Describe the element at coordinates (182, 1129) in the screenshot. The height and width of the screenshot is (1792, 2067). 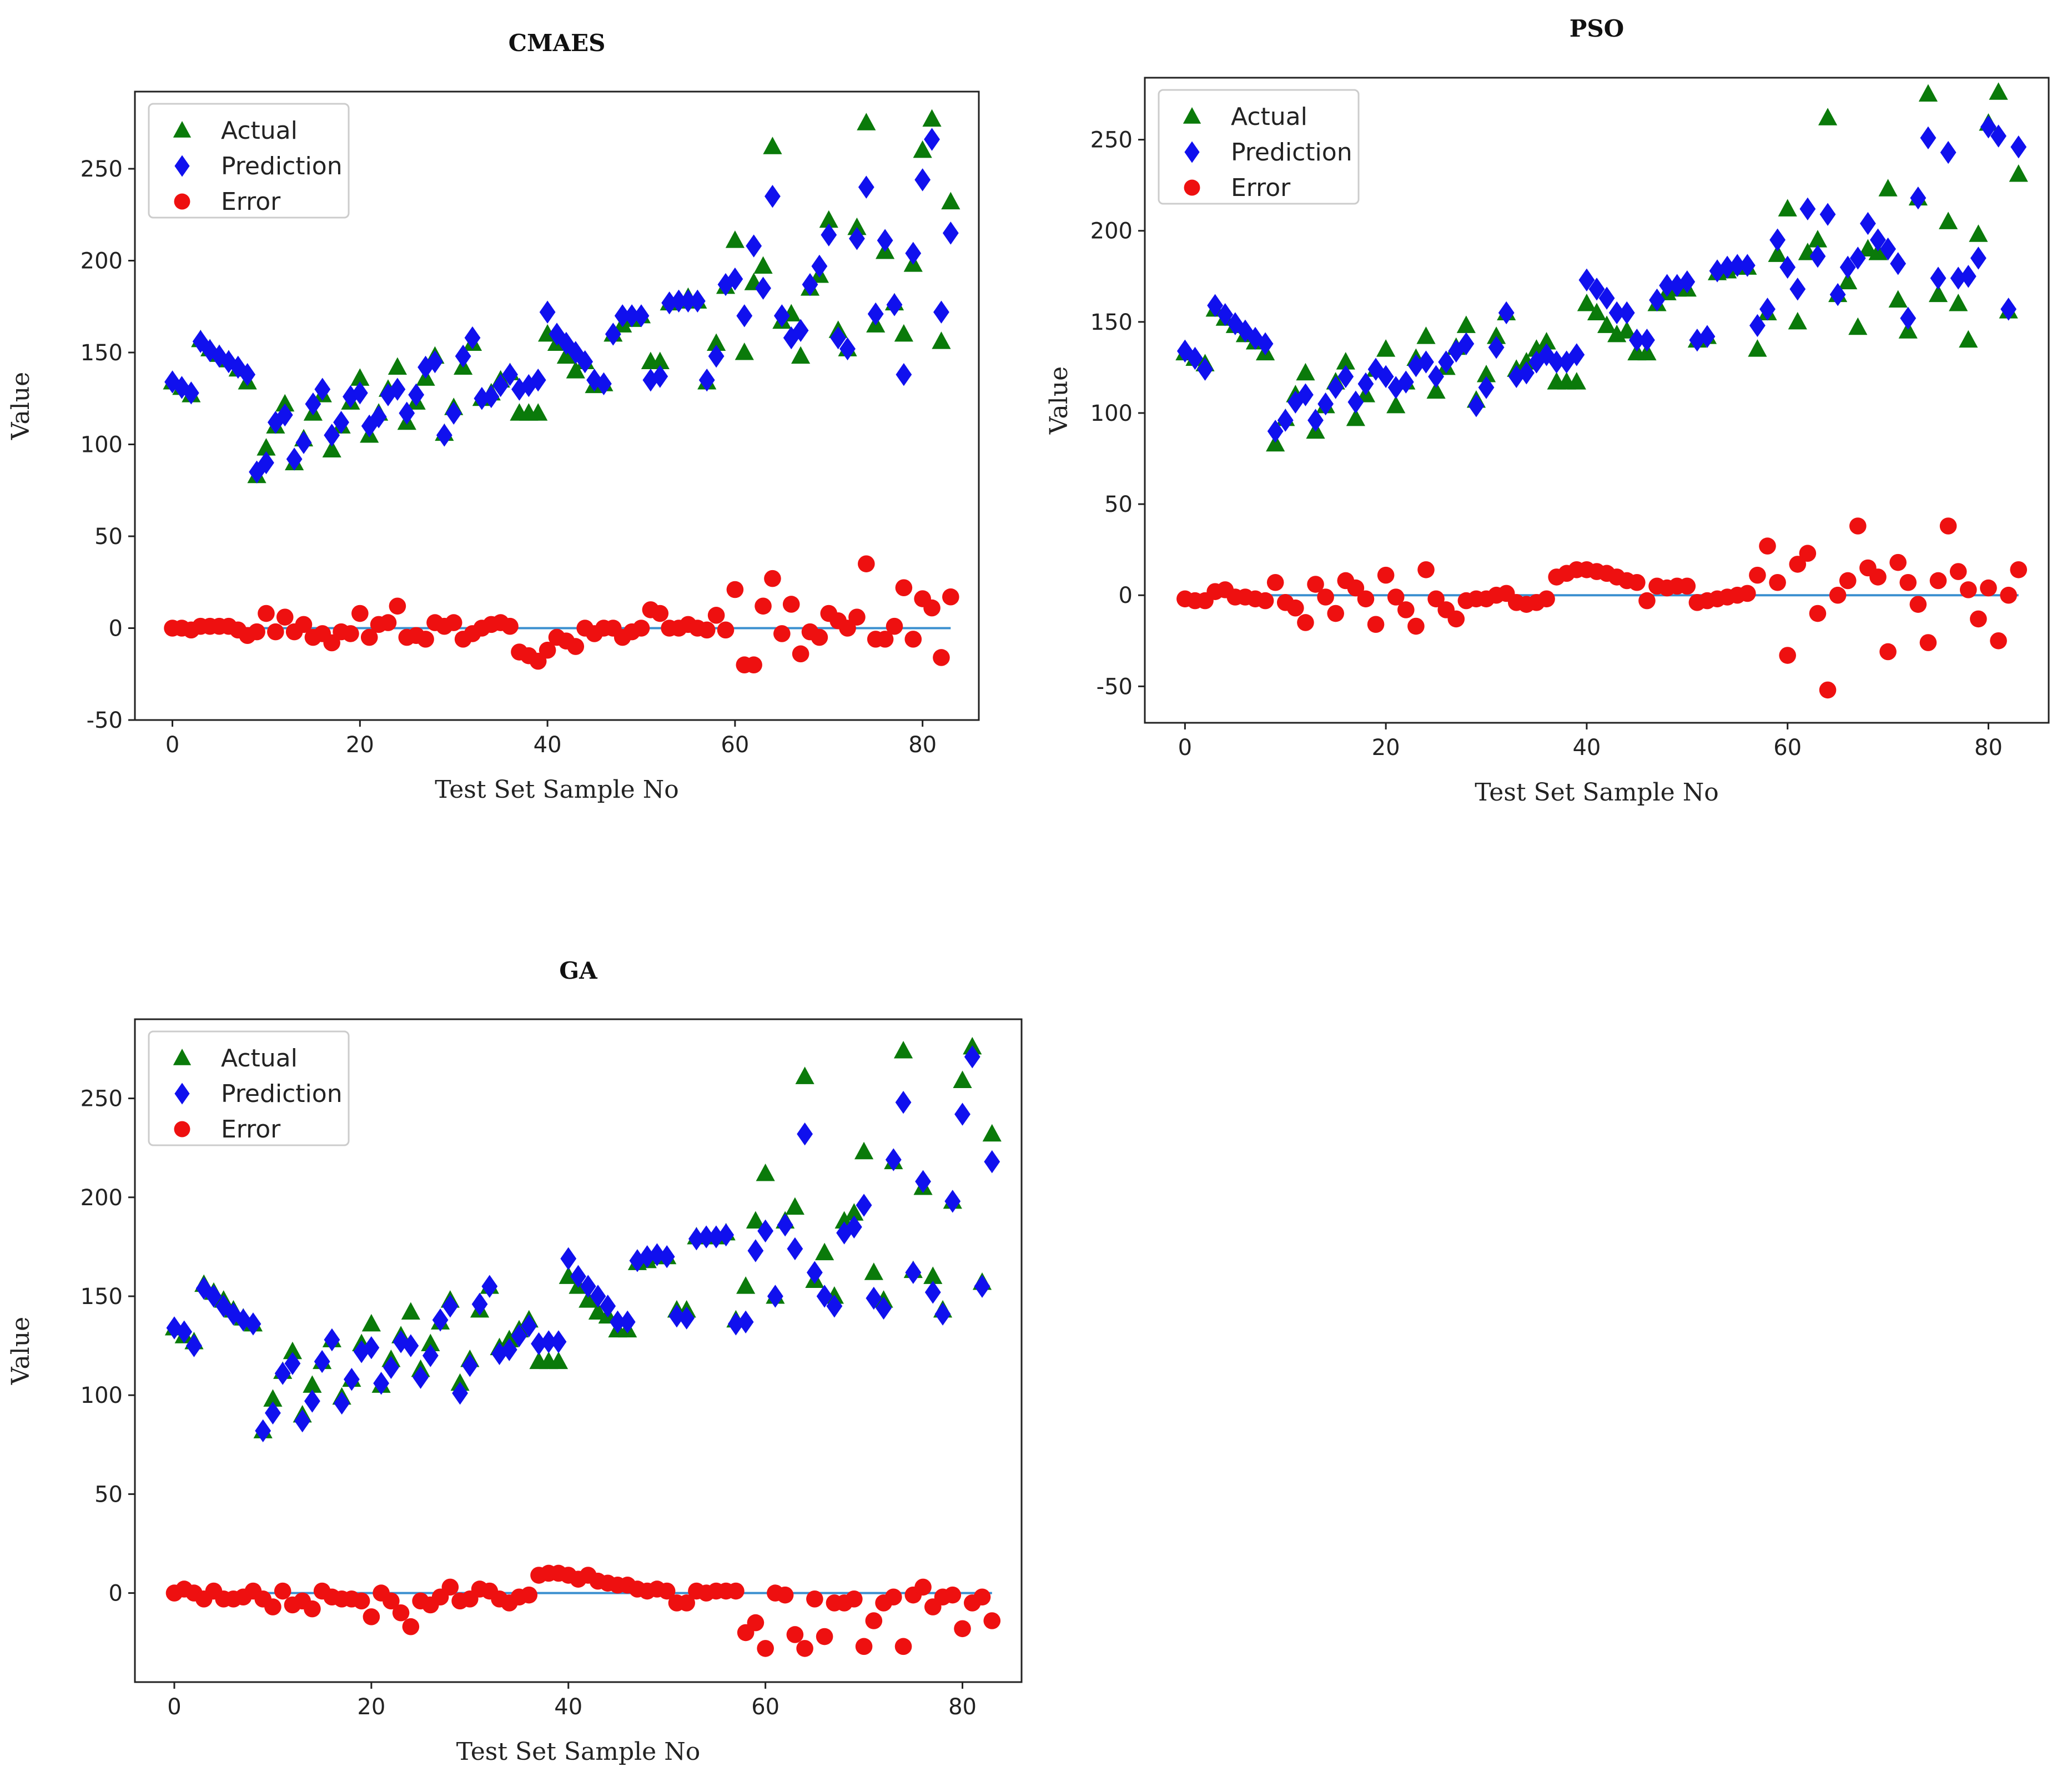
I see `legend-error-marker` at that location.